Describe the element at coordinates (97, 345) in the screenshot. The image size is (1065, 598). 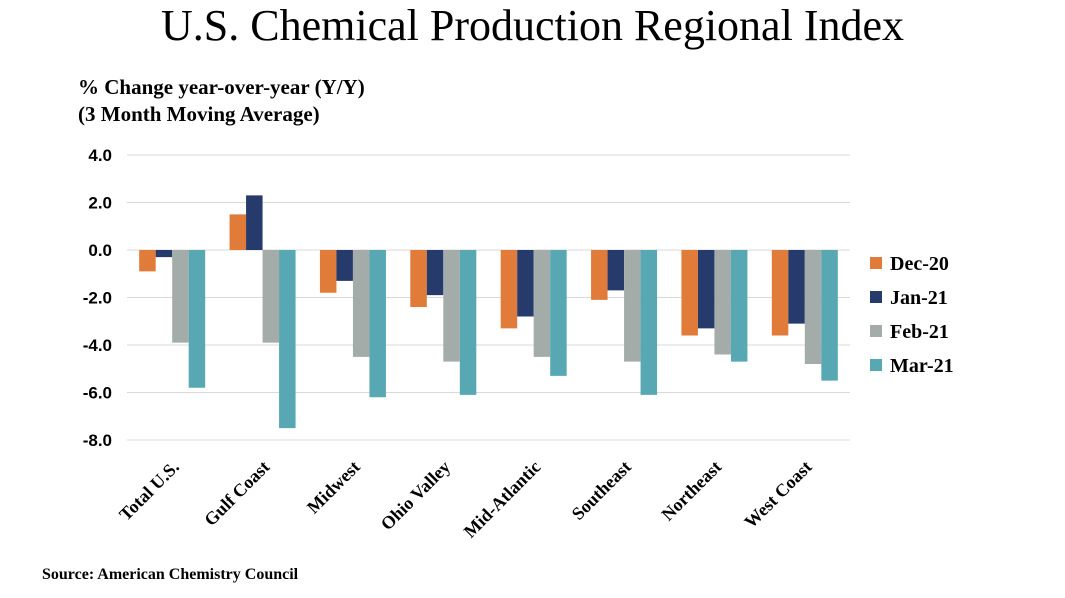
I see `y-tick-label: -4.0` at that location.